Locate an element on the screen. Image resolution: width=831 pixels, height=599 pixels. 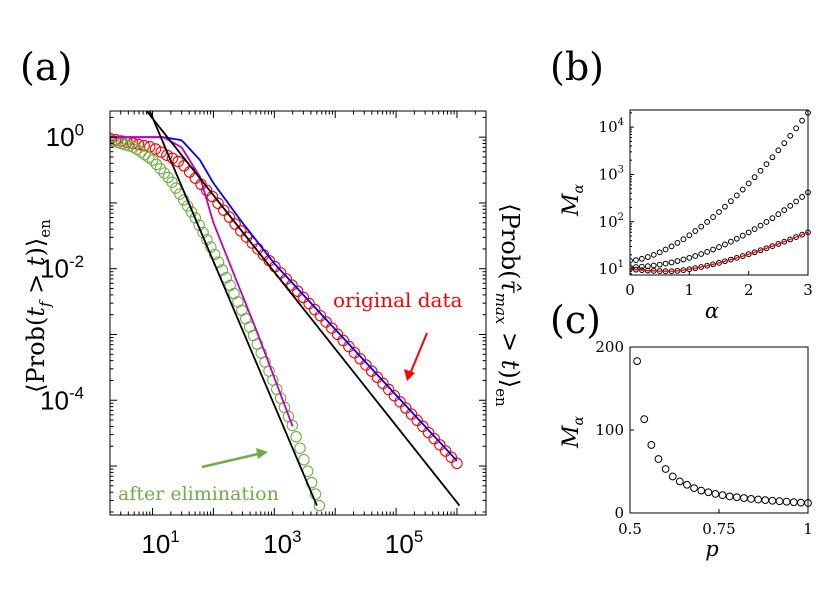
panel-a-ylabel-right: ⟨Prob(τ̂max > t)⟩en is located at coordinates (508, 305).